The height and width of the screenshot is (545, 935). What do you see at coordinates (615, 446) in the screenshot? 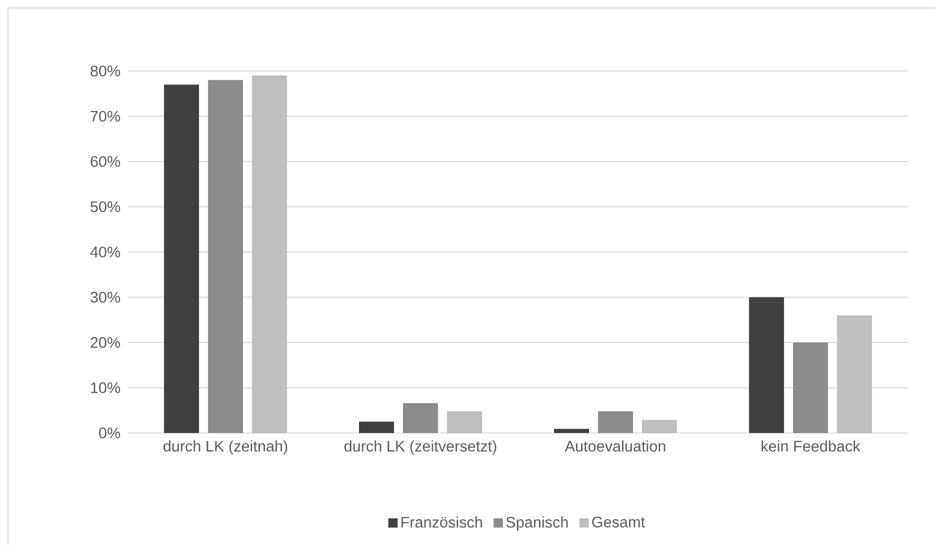
I see `x-tick-label: Autoevaluation` at bounding box center [615, 446].